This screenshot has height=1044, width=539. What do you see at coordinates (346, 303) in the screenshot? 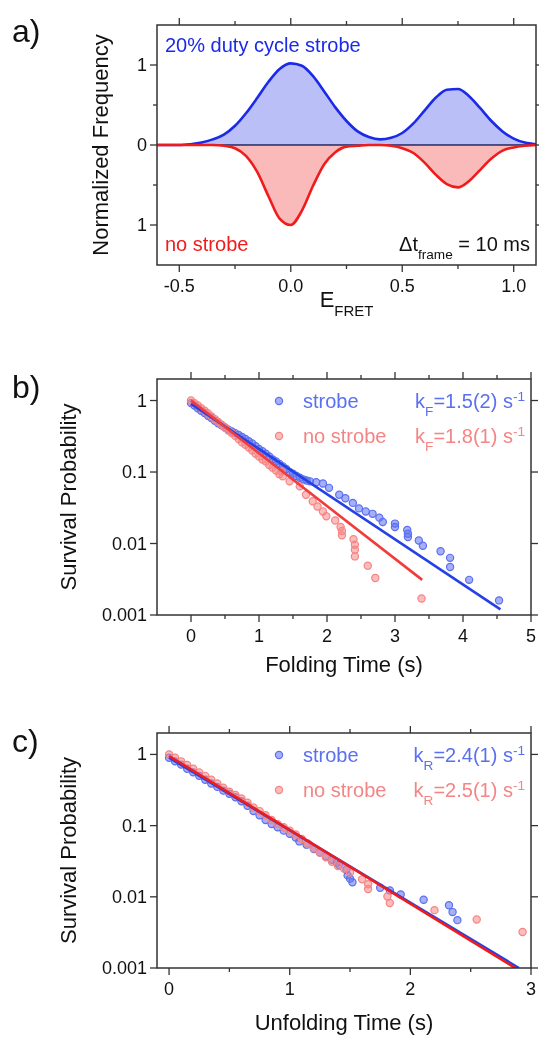
I see `x-axis-title: E$_{FRET}$` at bounding box center [346, 303].